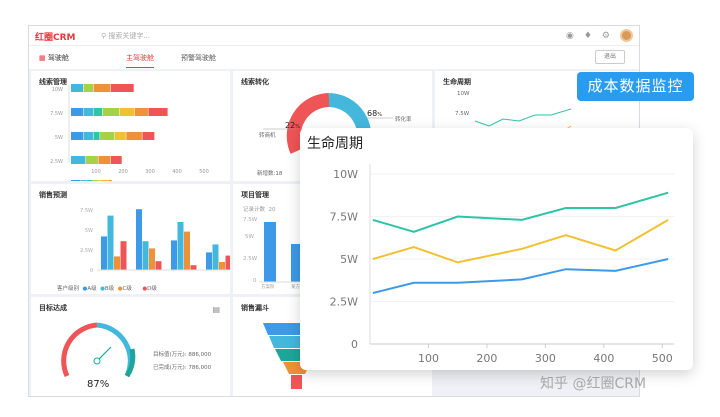 The image size is (720, 417). I want to click on y-tick-label: 0, so click(354, 344).